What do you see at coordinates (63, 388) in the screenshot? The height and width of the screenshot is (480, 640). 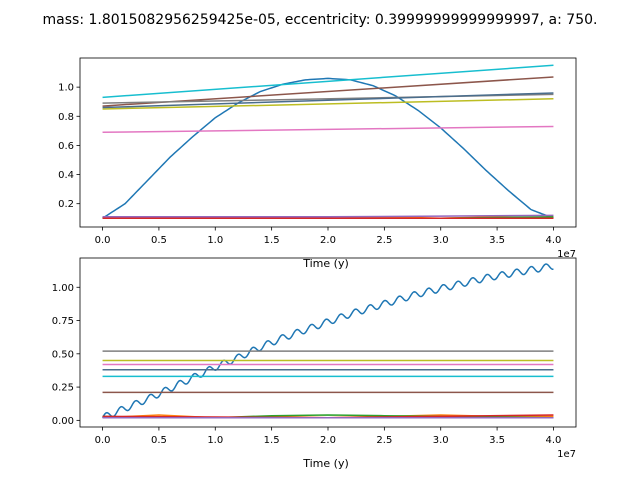 I see `y-tick-label: 0.25` at bounding box center [63, 388].